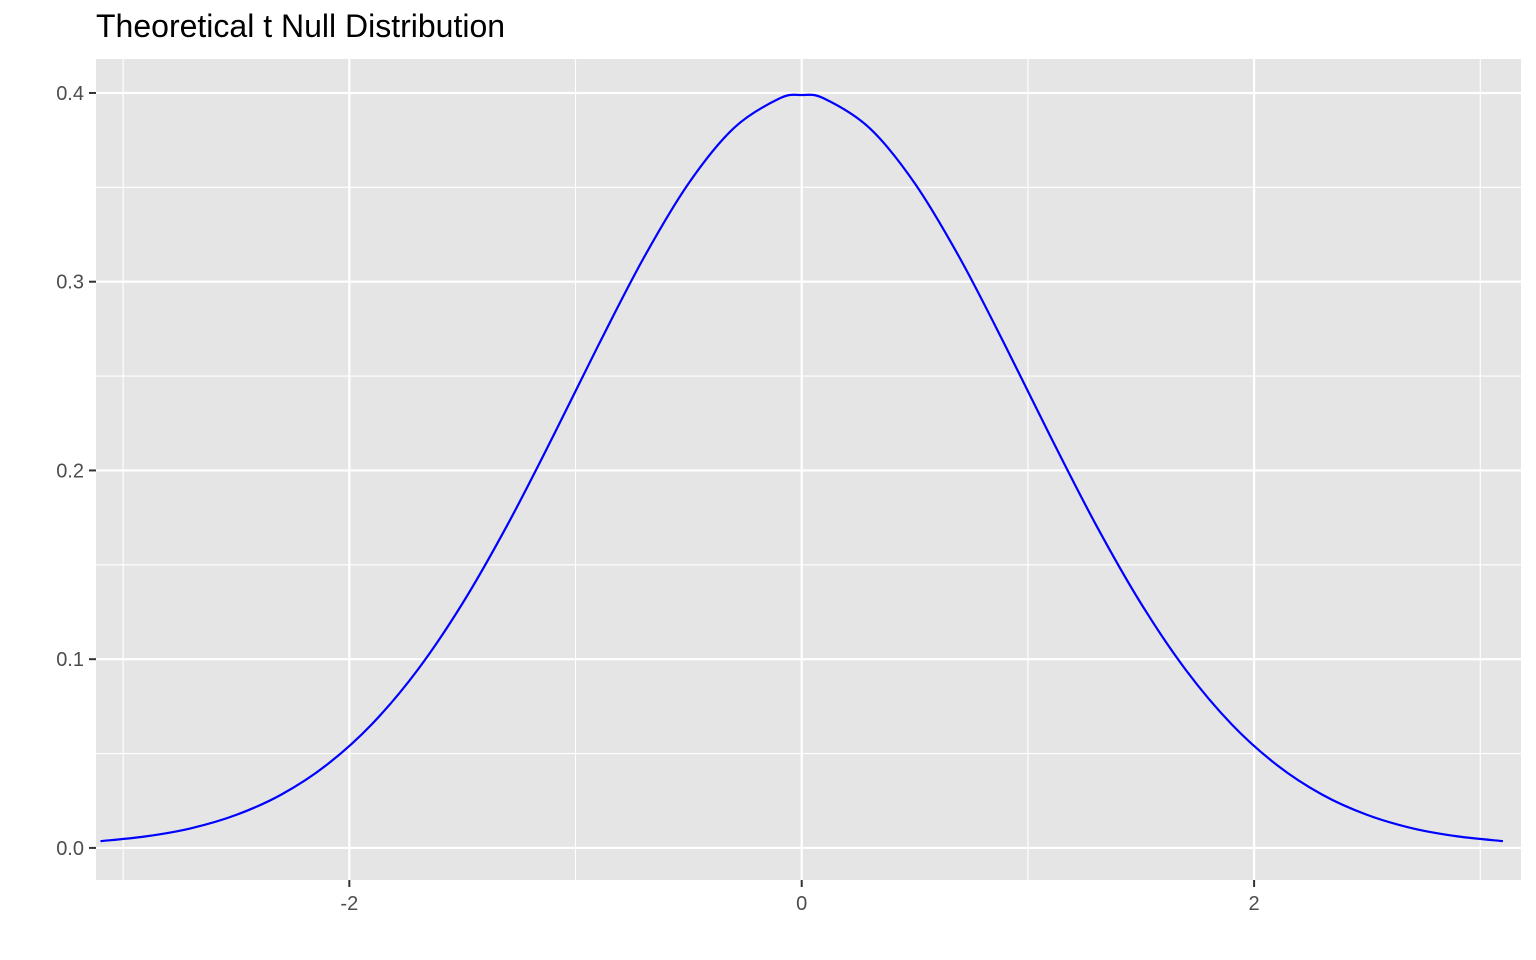 The width and height of the screenshot is (1536, 960). I want to click on x-tick-label: 0, so click(801, 904).